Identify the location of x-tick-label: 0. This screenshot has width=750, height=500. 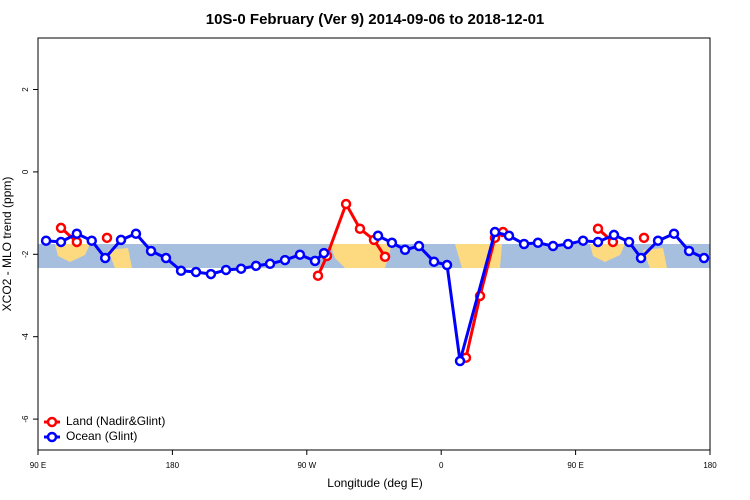
(441, 465).